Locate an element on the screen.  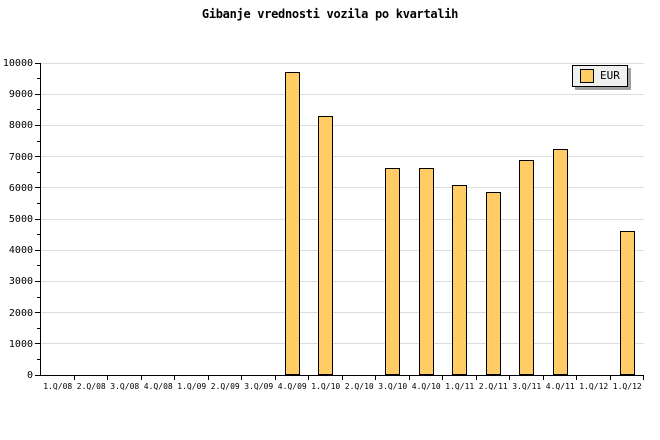
y-axis-label: 1000 is located at coordinates (20, 344).